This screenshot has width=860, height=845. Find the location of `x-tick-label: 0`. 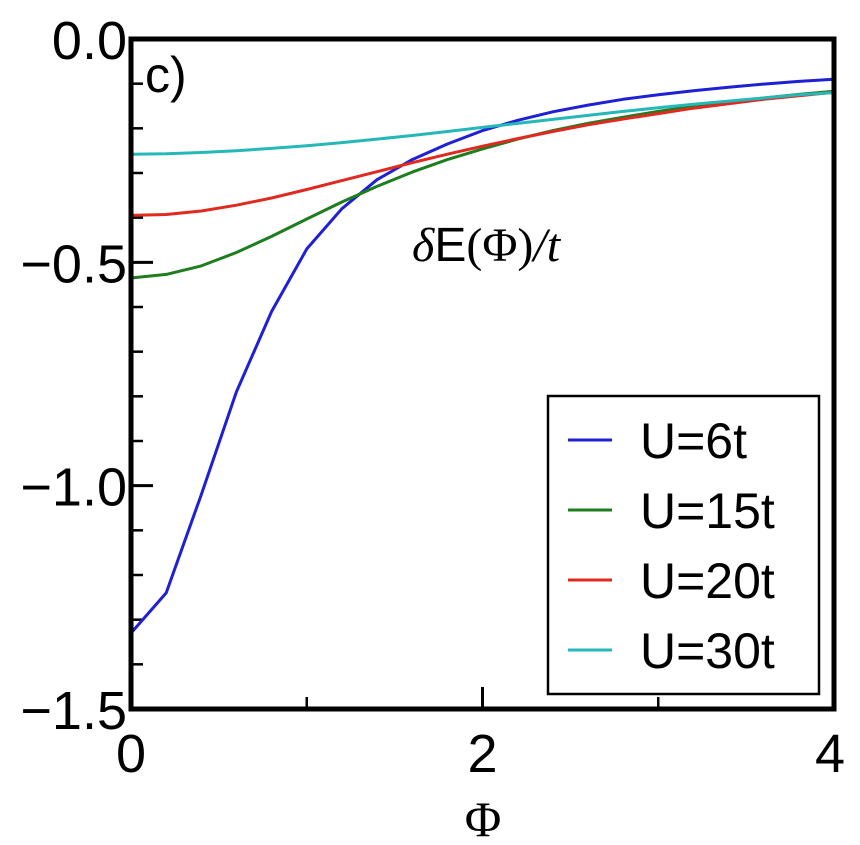

x-tick-label: 0 is located at coordinates (131, 754).